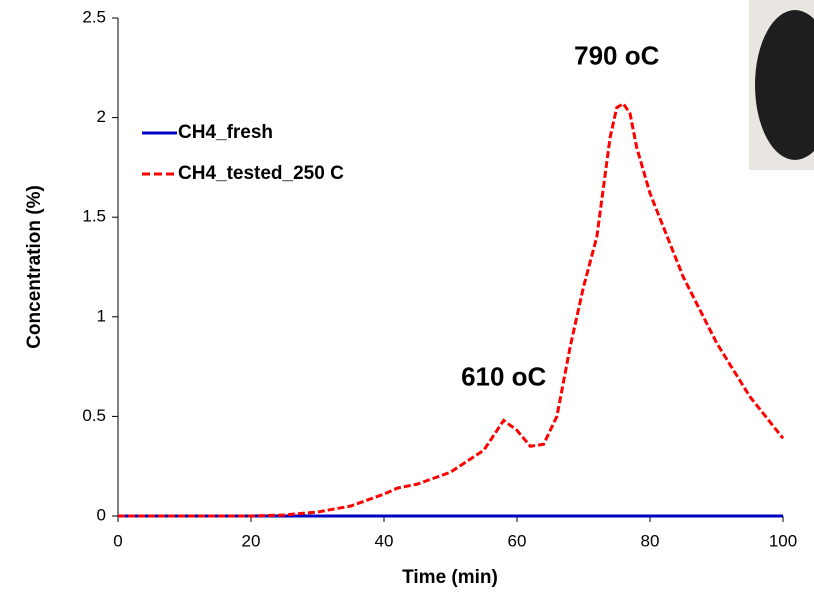  Describe the element at coordinates (101, 315) in the screenshot. I see `y-tick-label: 1` at that location.